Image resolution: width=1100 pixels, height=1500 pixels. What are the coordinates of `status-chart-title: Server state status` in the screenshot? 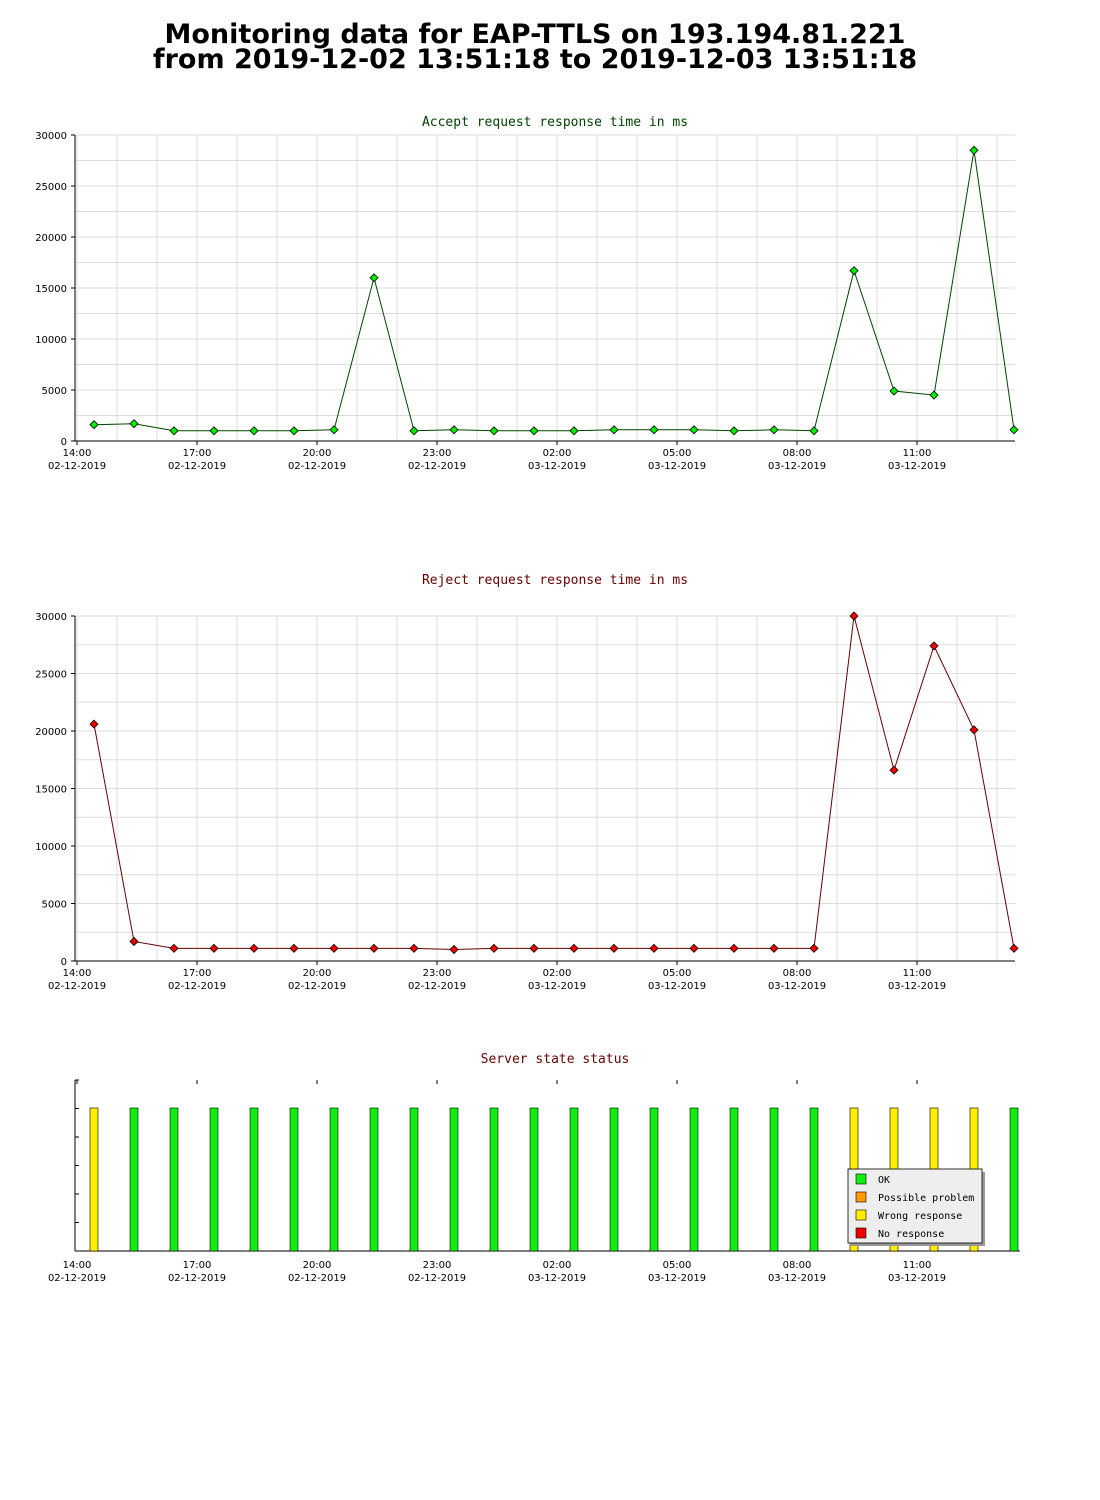 It's located at (555, 1059).